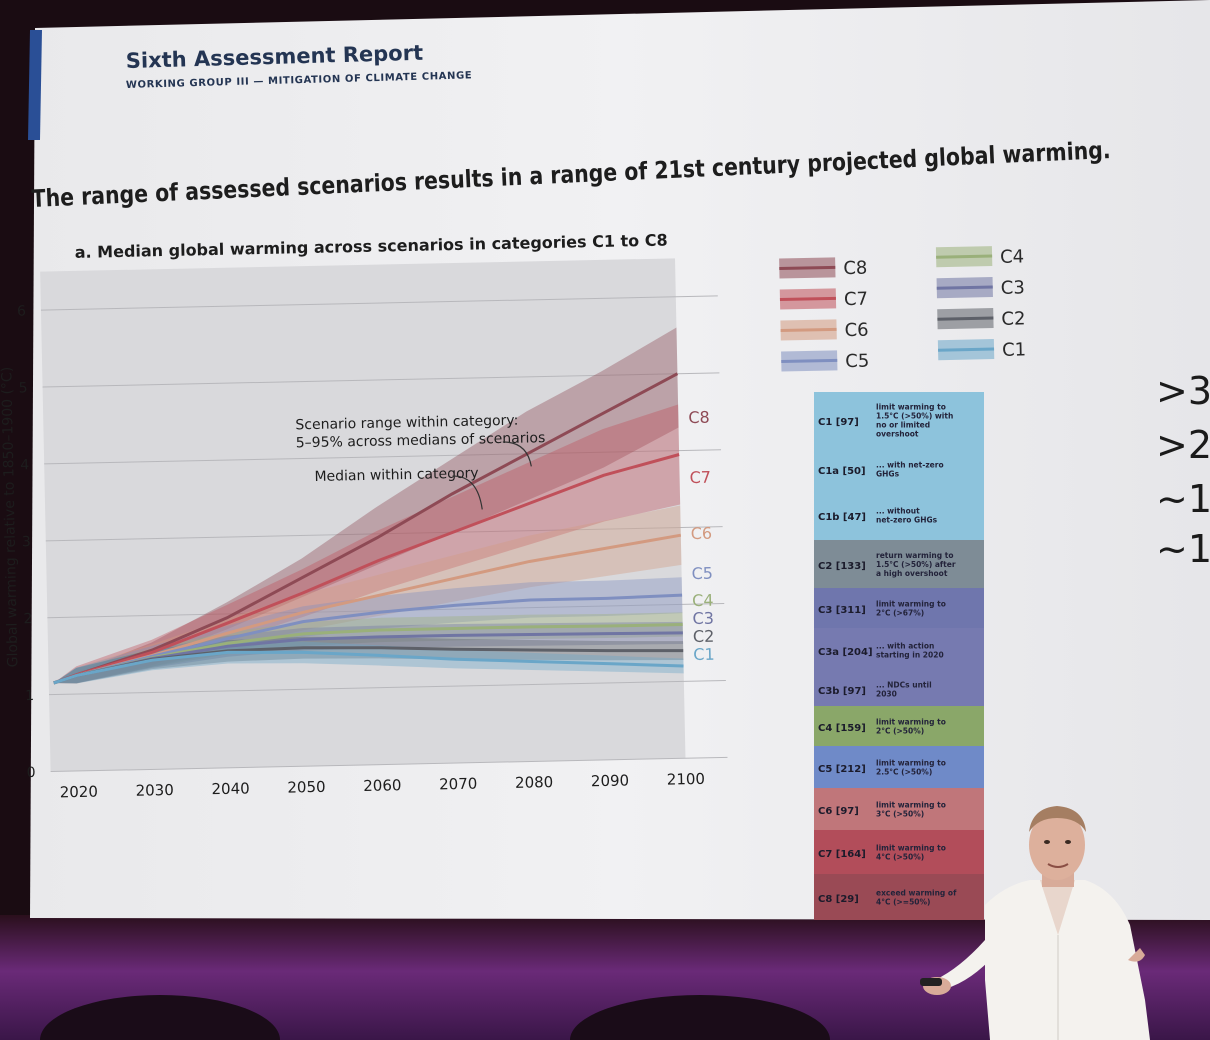 The image size is (1210, 1040). I want to click on table-row-desc: limit warming to 3°C (>50%), so click(911, 810).